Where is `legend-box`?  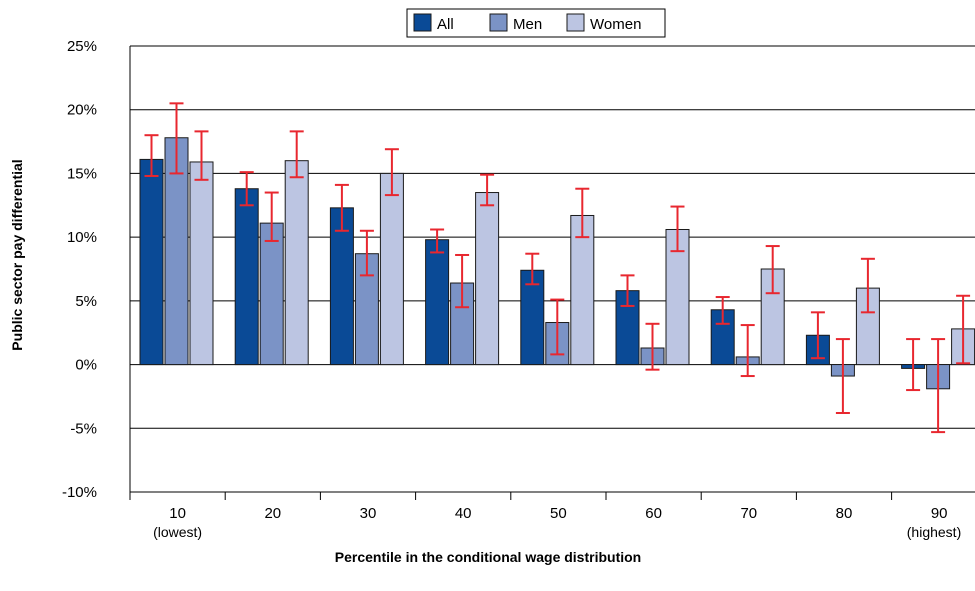 legend-box is located at coordinates (536, 23).